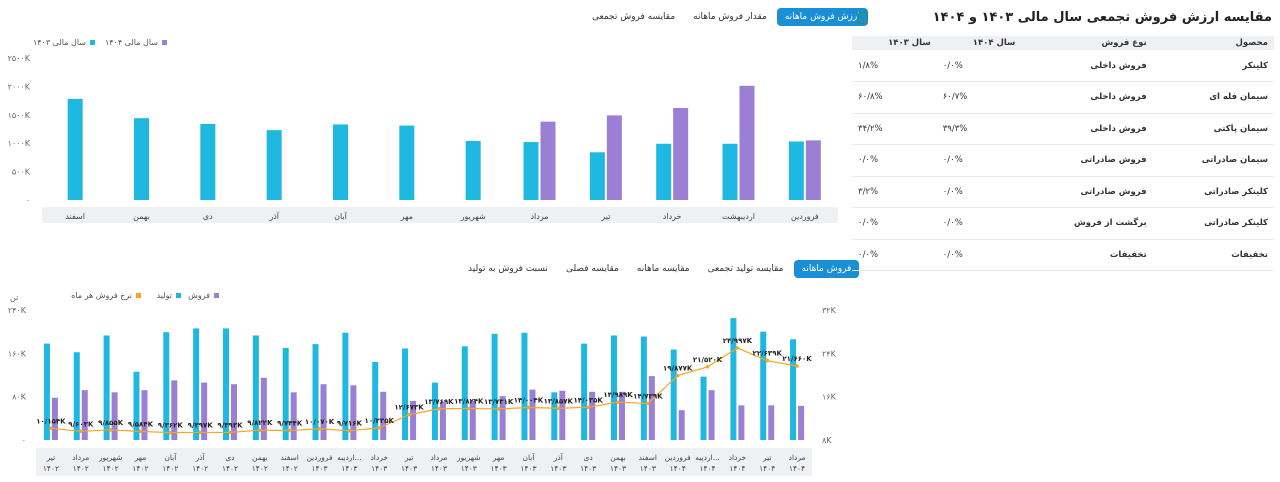  What do you see at coordinates (894, 97) in the screenshot?
I see `cell-1403: ۶۰/۸%` at bounding box center [894, 97].